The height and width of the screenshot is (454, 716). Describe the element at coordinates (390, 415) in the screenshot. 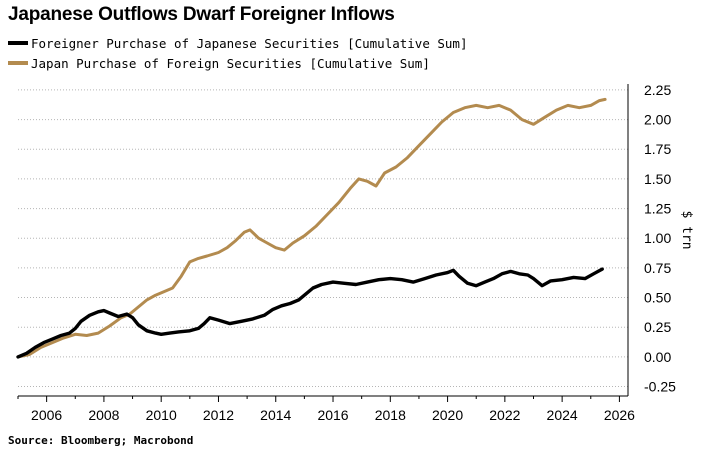

I see `x-tick-label: 2018` at that location.